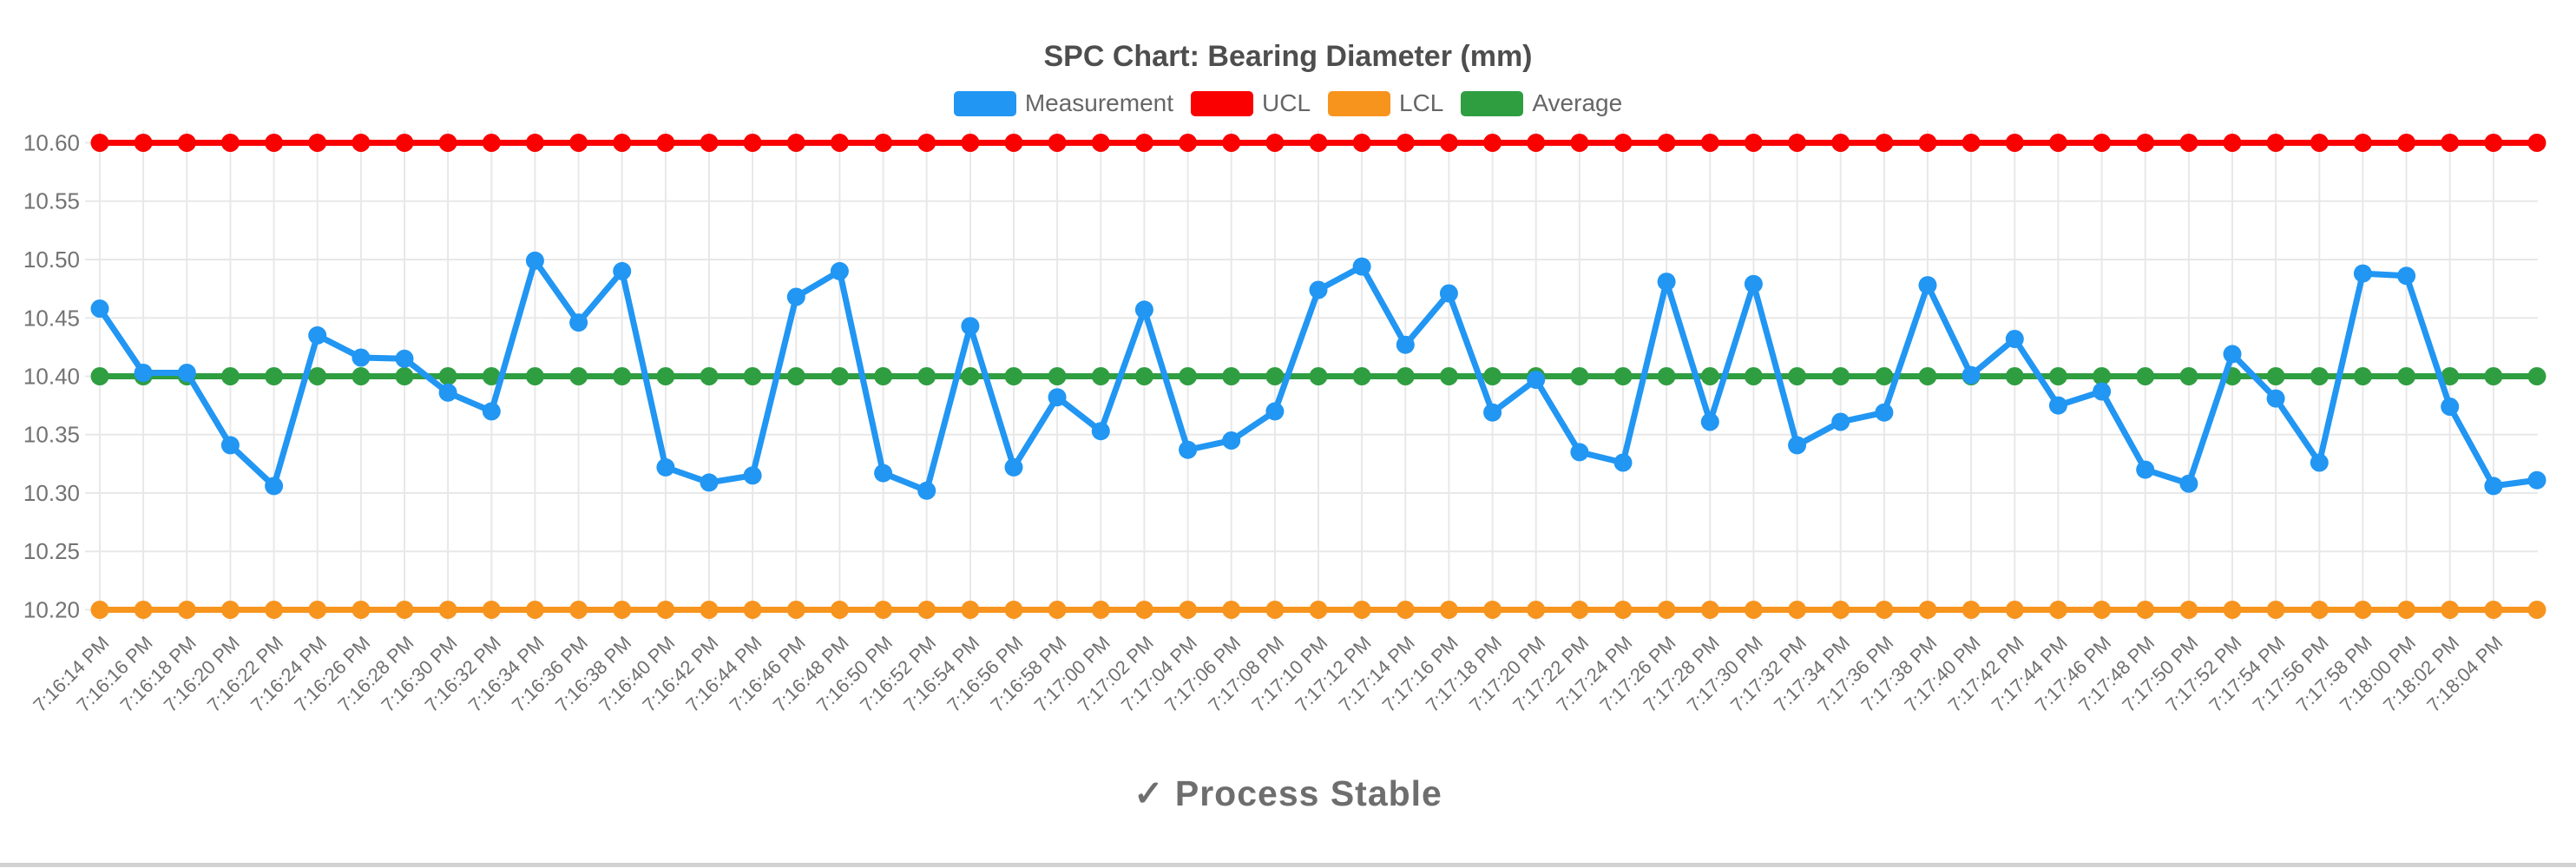 The height and width of the screenshot is (868, 2576). I want to click on chart-legend: Measurement UCL LCL Average, so click(1288, 103).